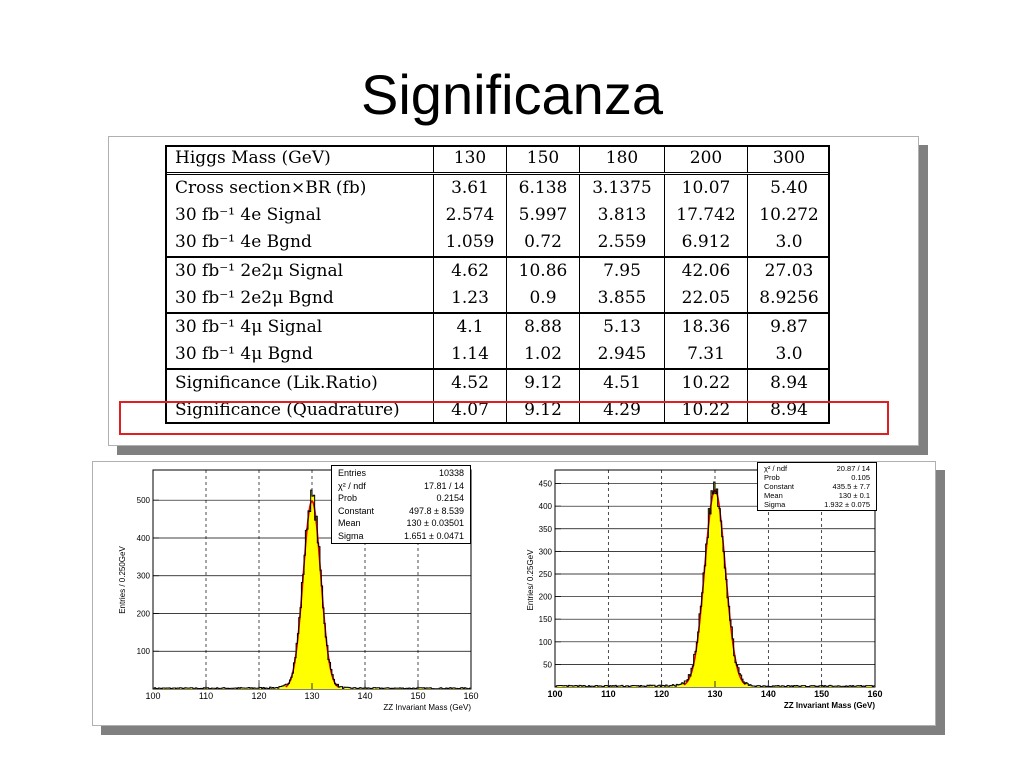 This screenshot has height=768, width=1024. I want to click on table-cell: 4.07, so click(470, 410).